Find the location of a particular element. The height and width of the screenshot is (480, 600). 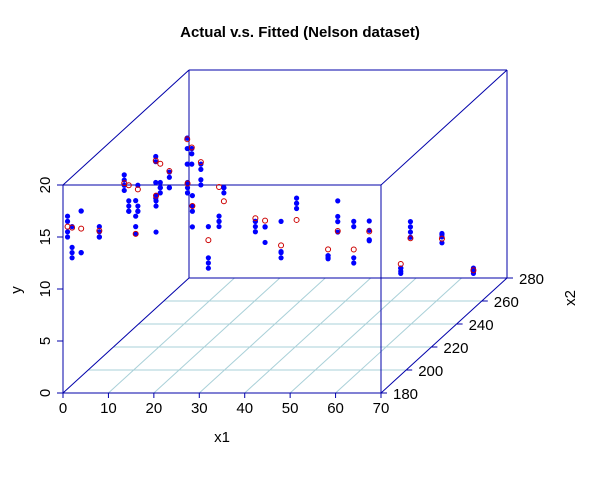

y-tick-label: 200 is located at coordinates (430, 371).